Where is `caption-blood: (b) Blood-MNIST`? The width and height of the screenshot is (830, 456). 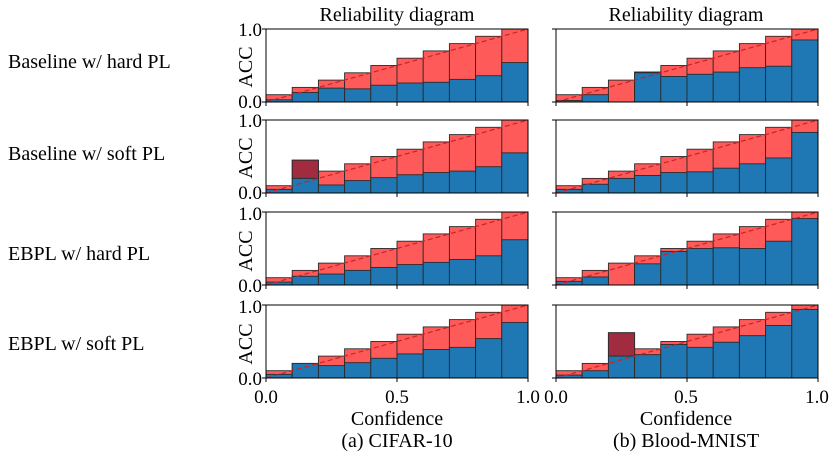
caption-blood: (b) Blood-MNIST is located at coordinates (686, 441).